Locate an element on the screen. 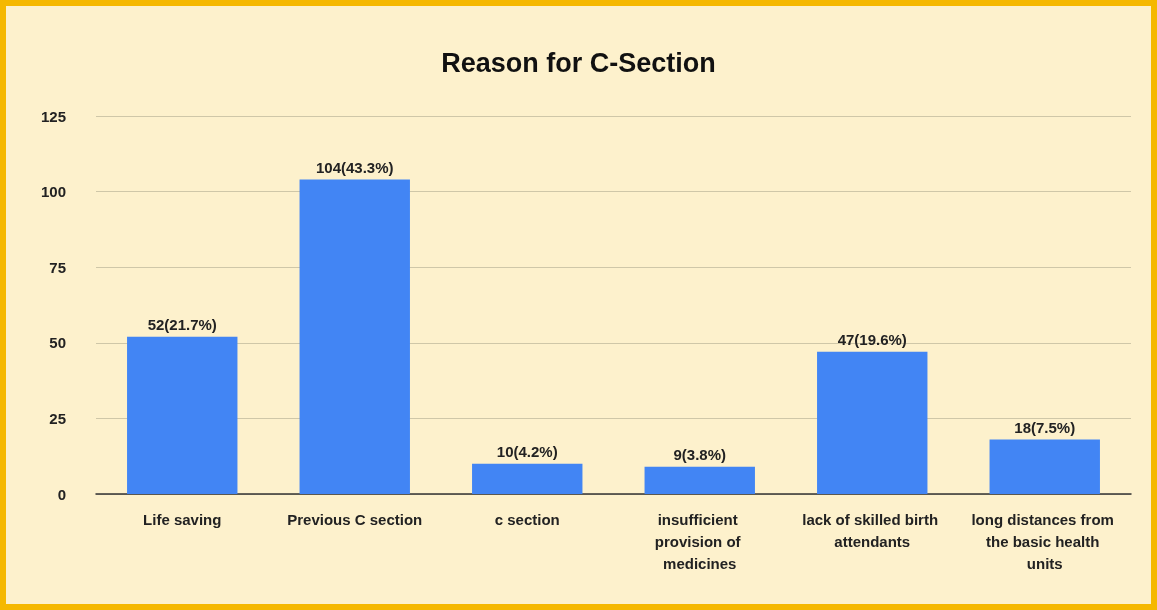 This screenshot has width=1157, height=610. x-tick-label: c section is located at coordinates (527, 519).